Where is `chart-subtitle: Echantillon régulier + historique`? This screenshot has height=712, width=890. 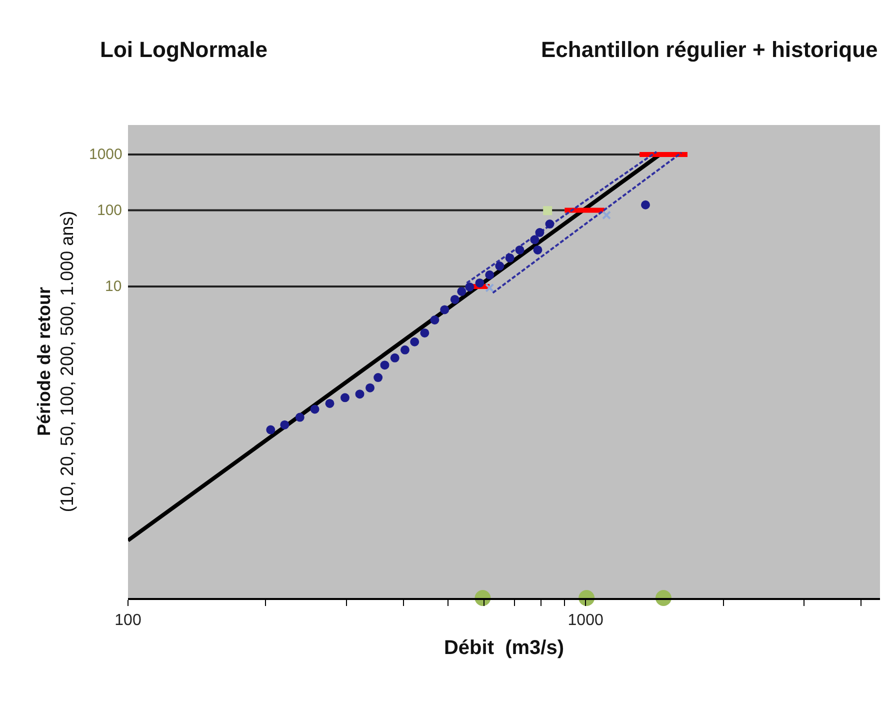
chart-subtitle: Echantillon régulier + historique is located at coordinates (709, 49).